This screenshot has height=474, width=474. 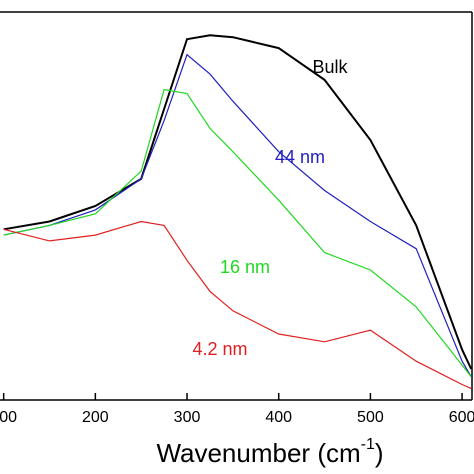 I want to click on x-tick-label: 300, so click(x=187, y=417).